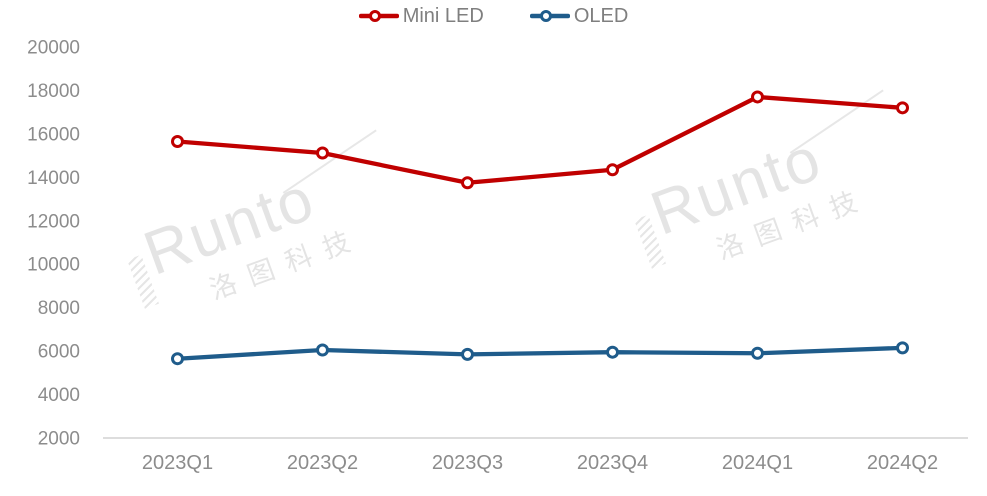 This screenshot has width=987, height=496. Describe the element at coordinates (177, 463) in the screenshot. I see `x-axis-category-label: 2023Q1` at that location.